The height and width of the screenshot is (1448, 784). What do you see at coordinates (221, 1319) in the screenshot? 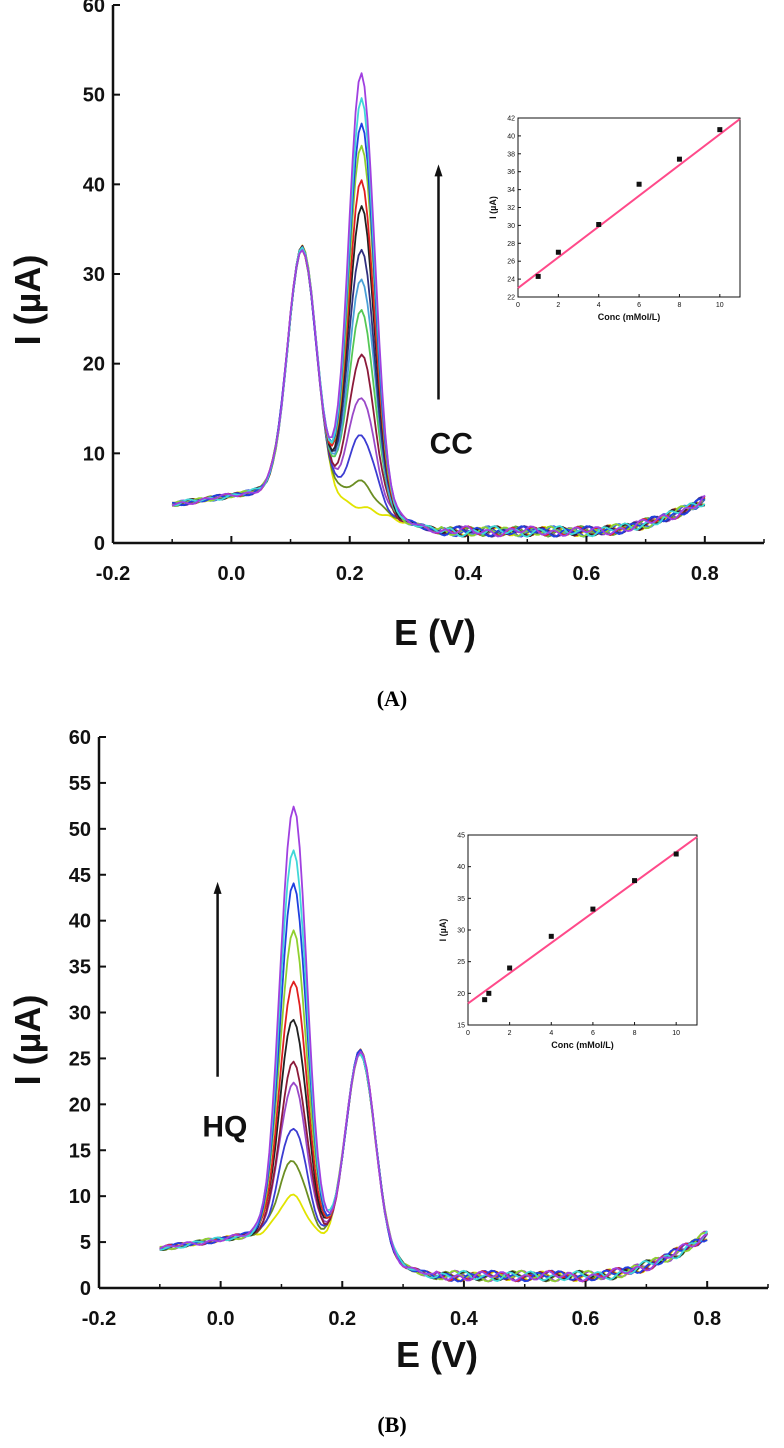
I see `panel-b-x-tick-label: 0.0` at bounding box center [221, 1319].